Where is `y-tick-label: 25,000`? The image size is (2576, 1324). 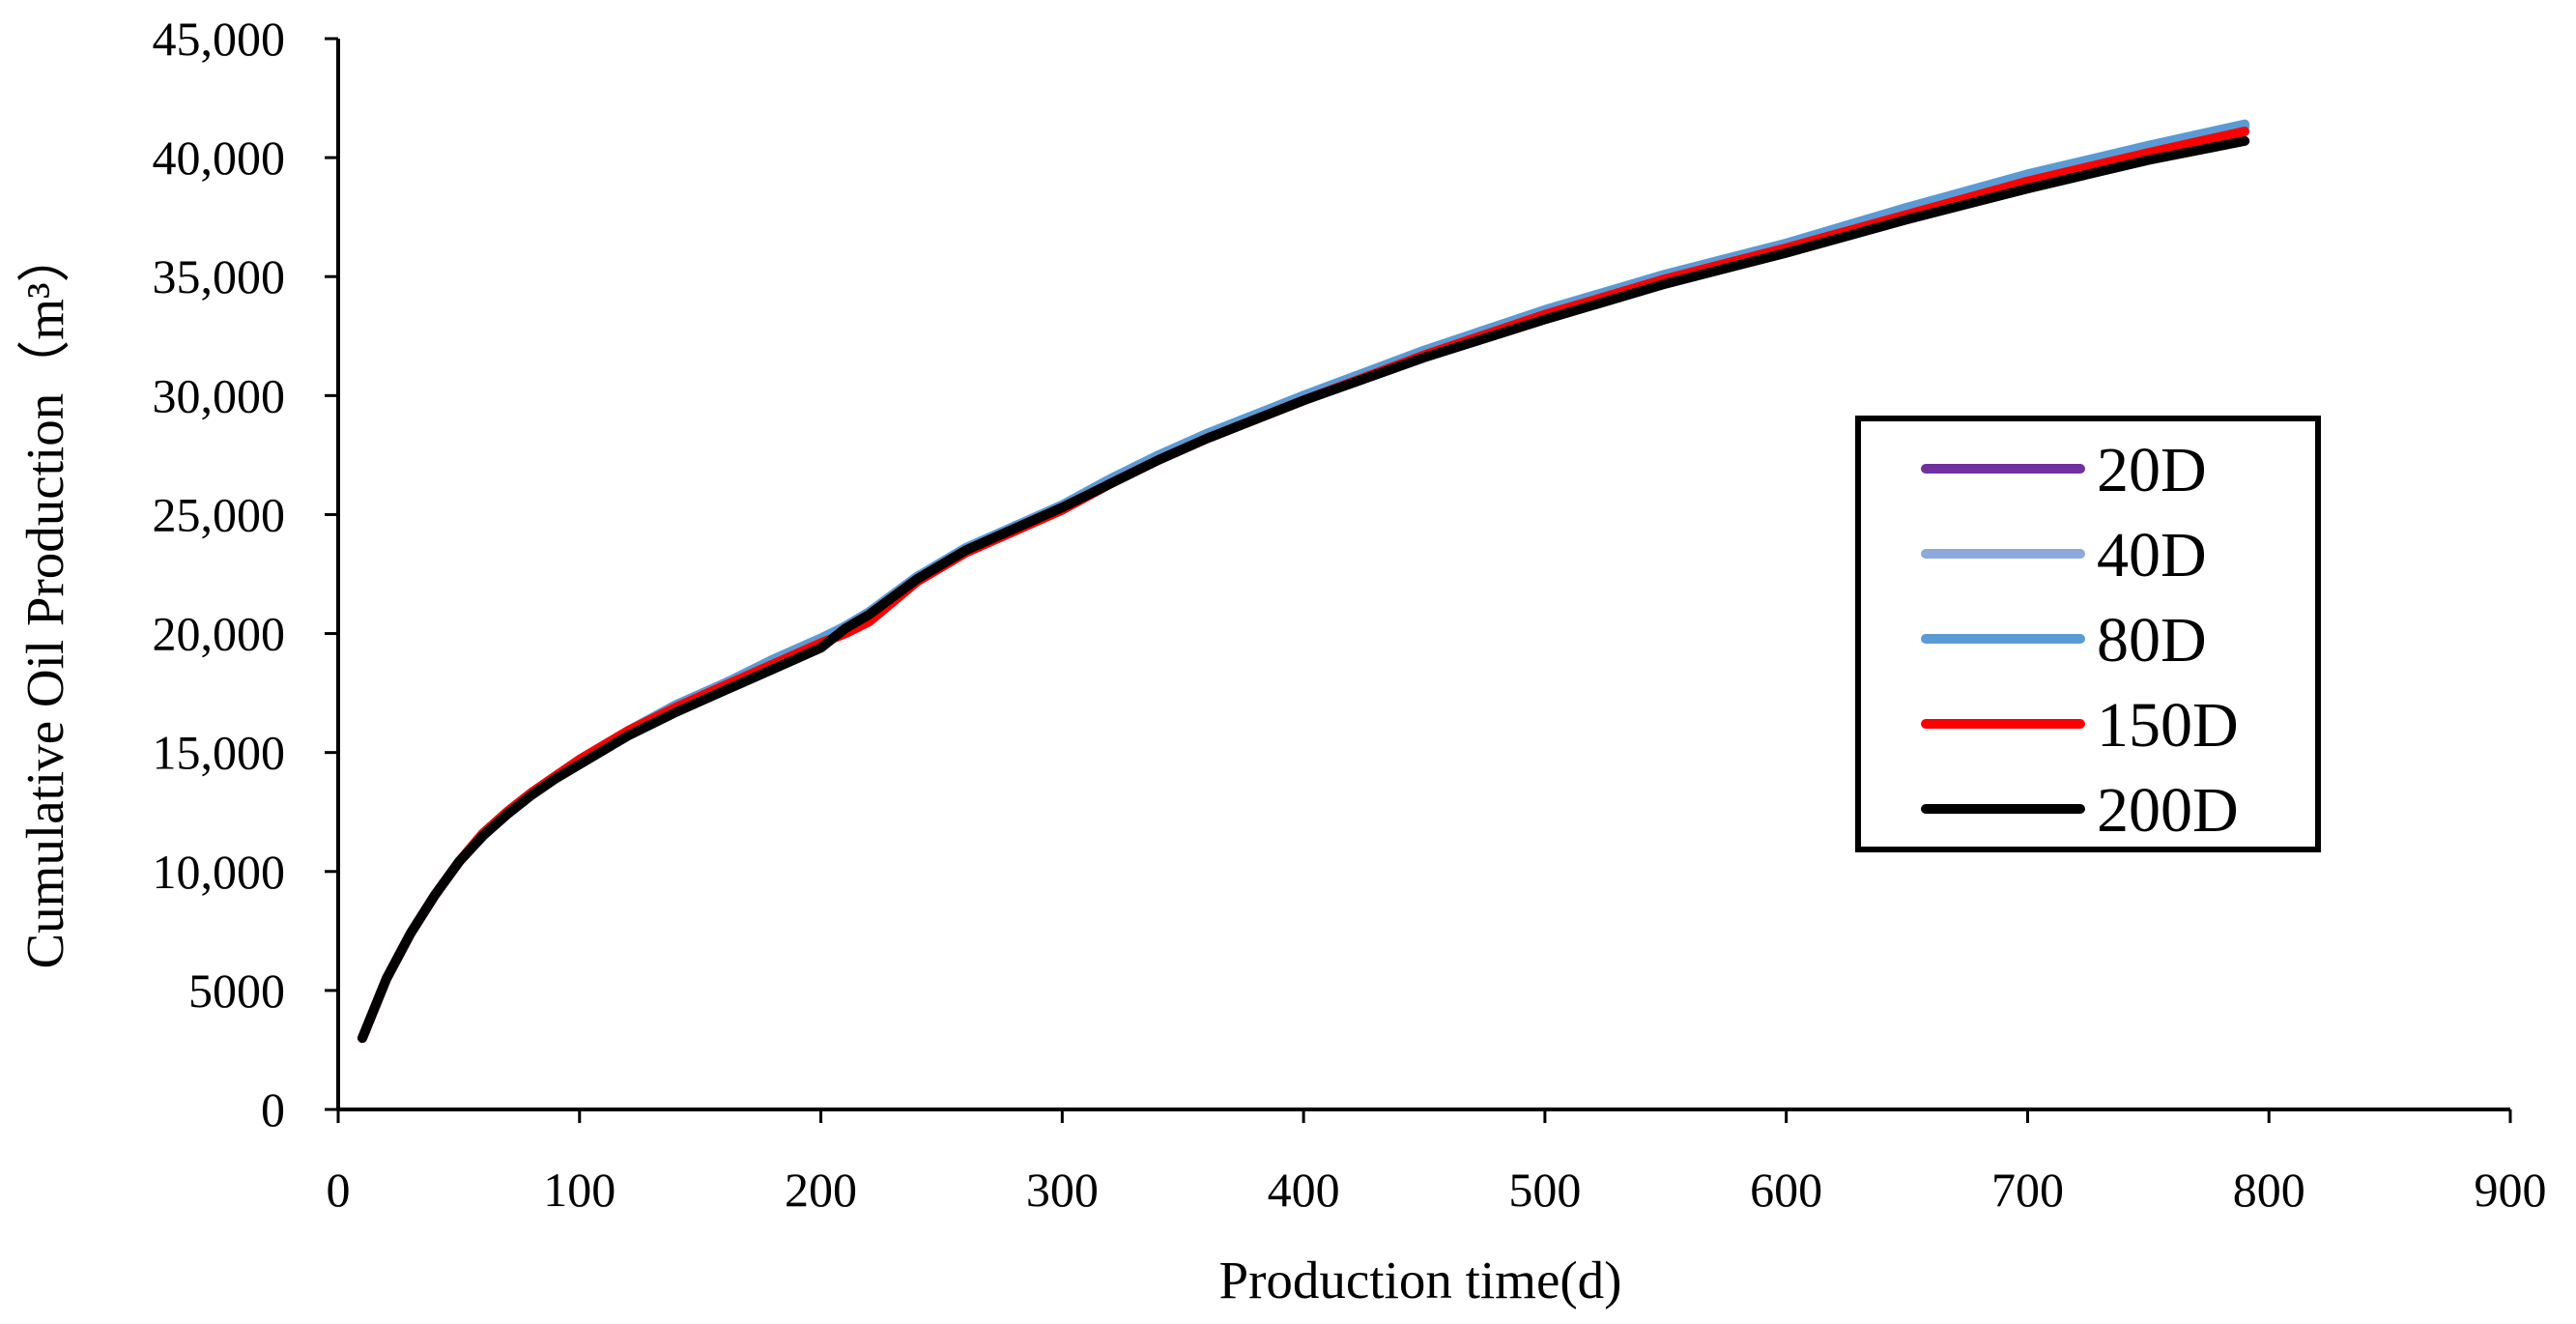
y-tick-label: 25,000 is located at coordinates (220, 514).